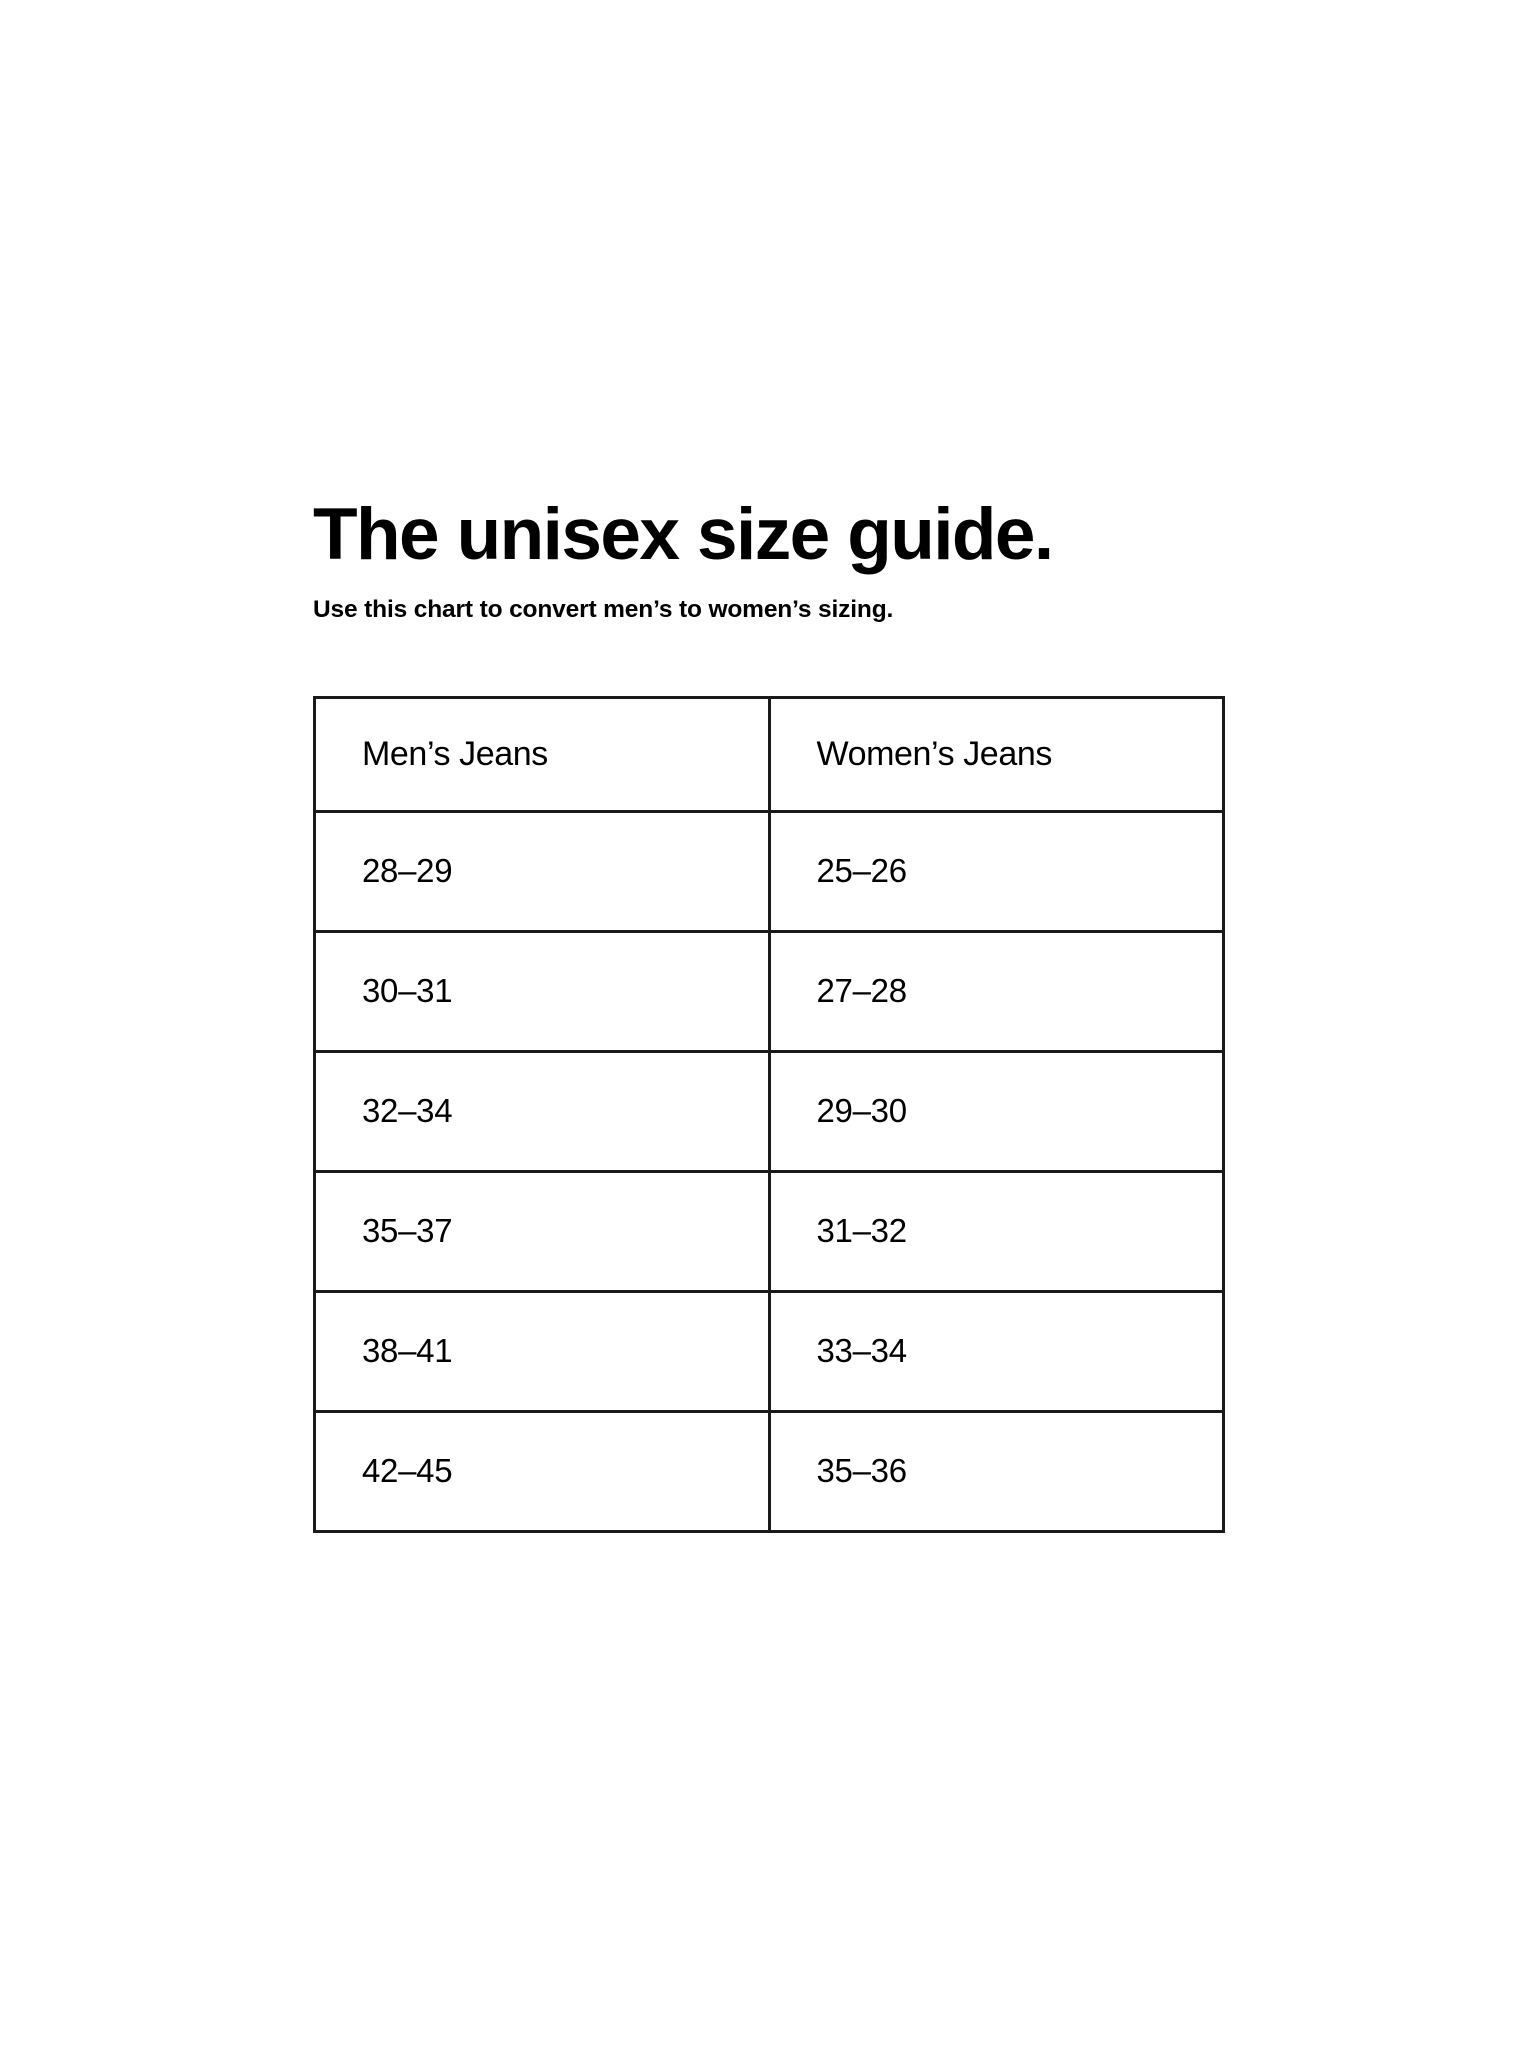 The height and width of the screenshot is (2048, 1536). I want to click on table-header-row: Men’s Jeans Women’s Jeans, so click(769, 754).